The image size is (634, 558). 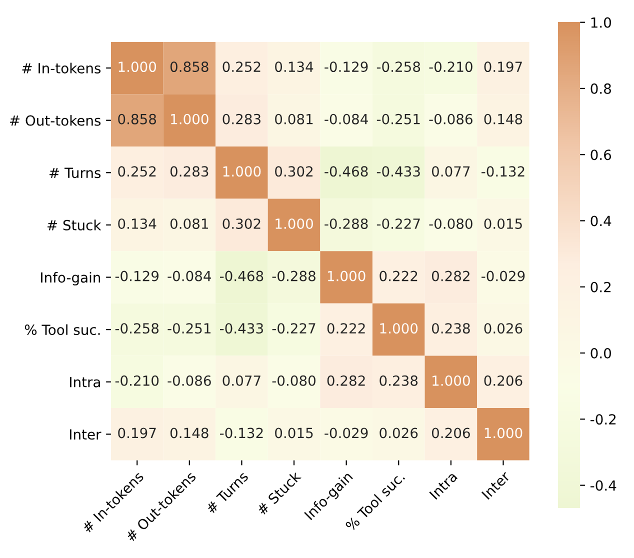 I want to click on color-bar-label: -0.2, so click(x=603, y=419).